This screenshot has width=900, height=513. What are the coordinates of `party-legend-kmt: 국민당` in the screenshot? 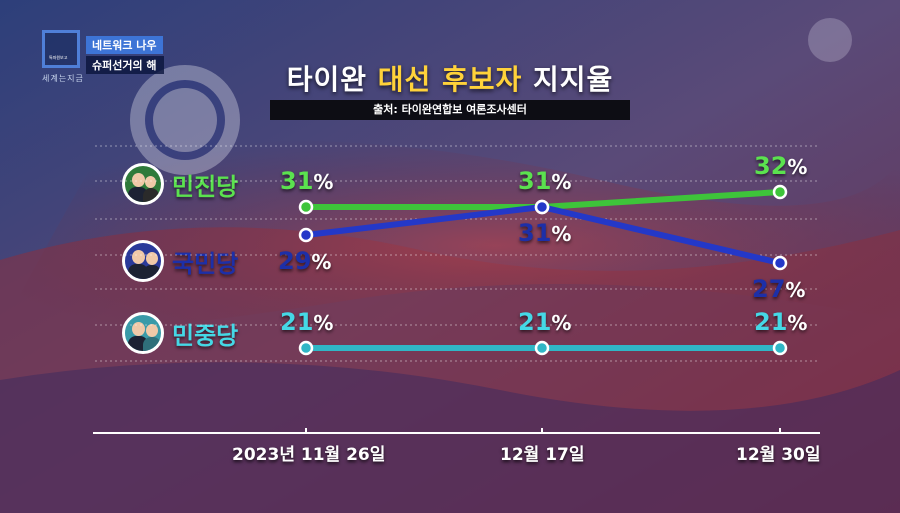 It's located at (180, 261).